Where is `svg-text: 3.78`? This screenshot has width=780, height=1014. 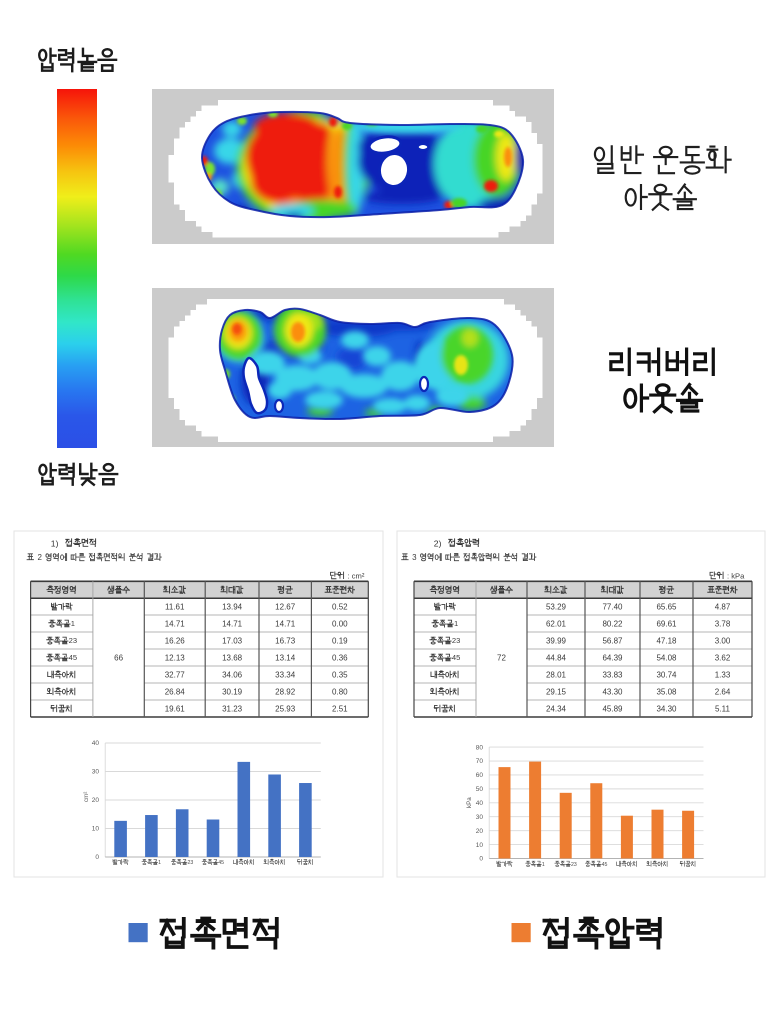 svg-text: 3.78 is located at coordinates (723, 623).